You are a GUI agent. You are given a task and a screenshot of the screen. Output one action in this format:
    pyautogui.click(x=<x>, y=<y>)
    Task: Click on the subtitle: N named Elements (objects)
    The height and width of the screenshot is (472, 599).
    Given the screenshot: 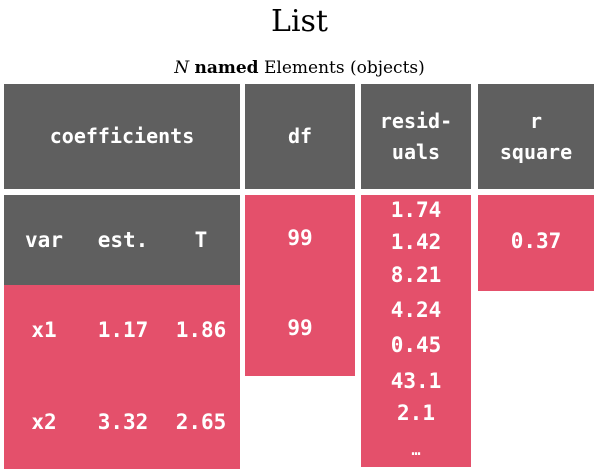 What is the action you would take?
    pyautogui.click(x=299, y=68)
    